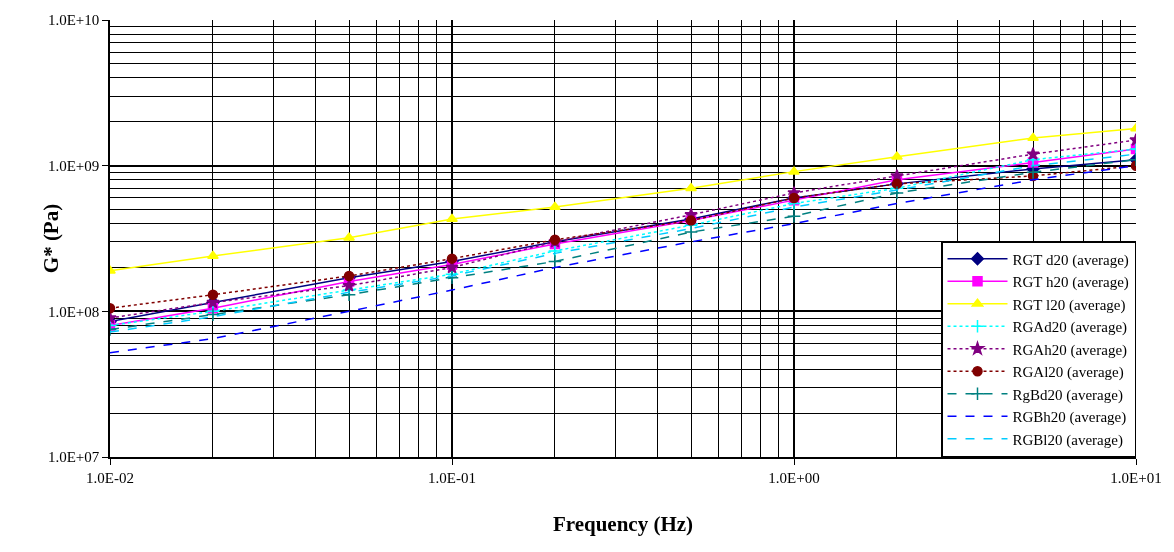 This screenshot has height=552, width=1174. What do you see at coordinates (1070, 260) in the screenshot?
I see `legend-label: RGT d20 (average)` at bounding box center [1070, 260].